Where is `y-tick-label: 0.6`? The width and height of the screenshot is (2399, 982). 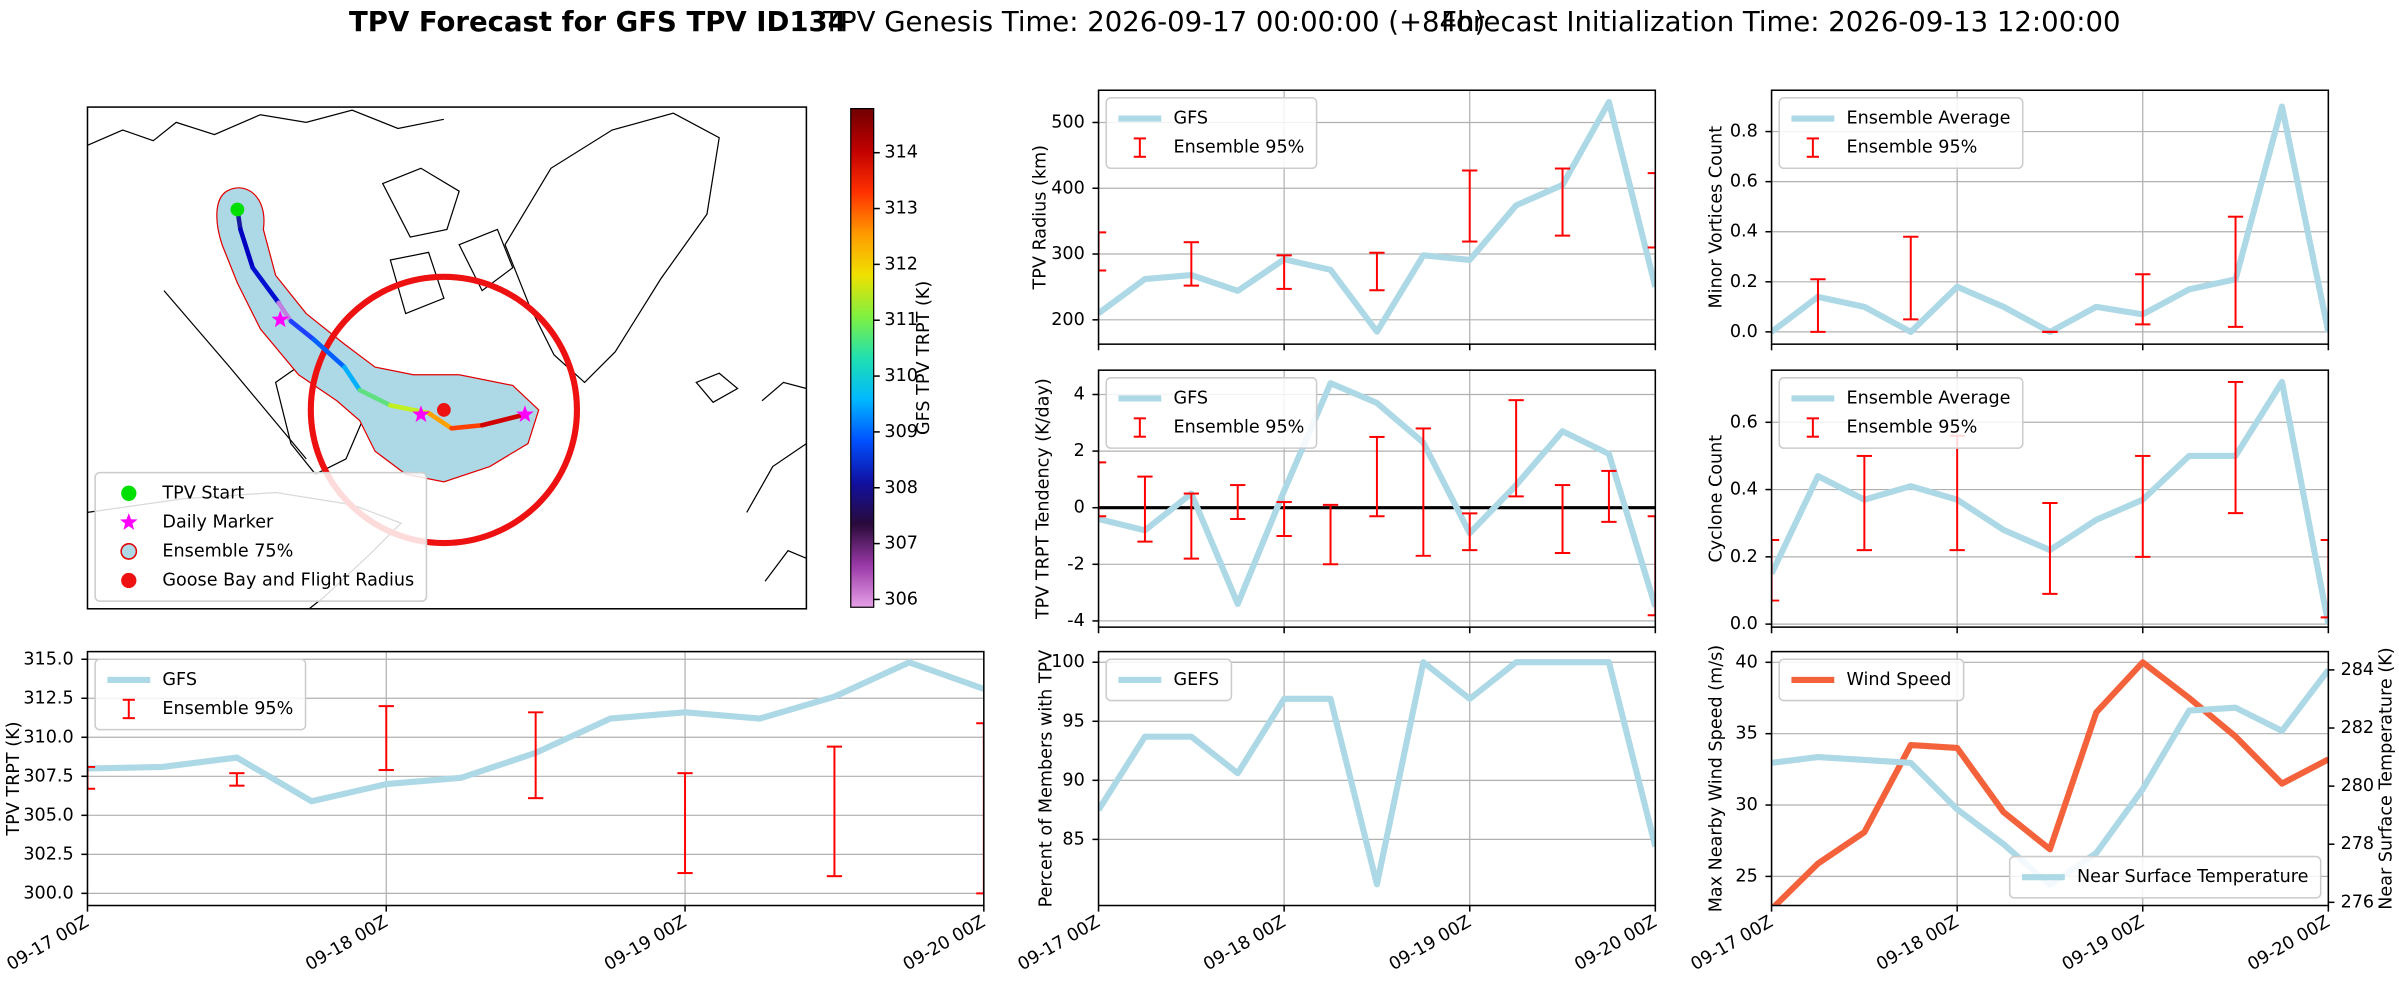
y-tick-label: 0.6 is located at coordinates (1744, 422).